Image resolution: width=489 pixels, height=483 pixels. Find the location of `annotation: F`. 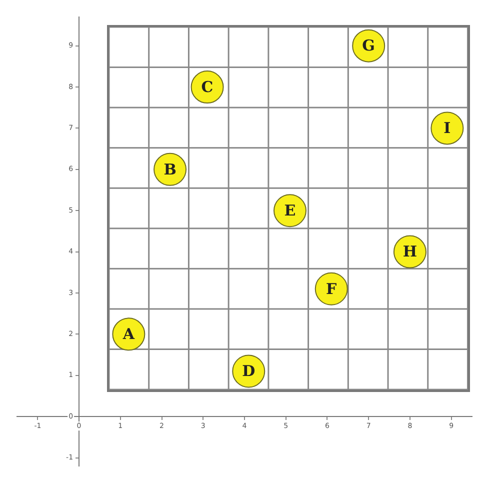

annotation: F is located at coordinates (332, 289).